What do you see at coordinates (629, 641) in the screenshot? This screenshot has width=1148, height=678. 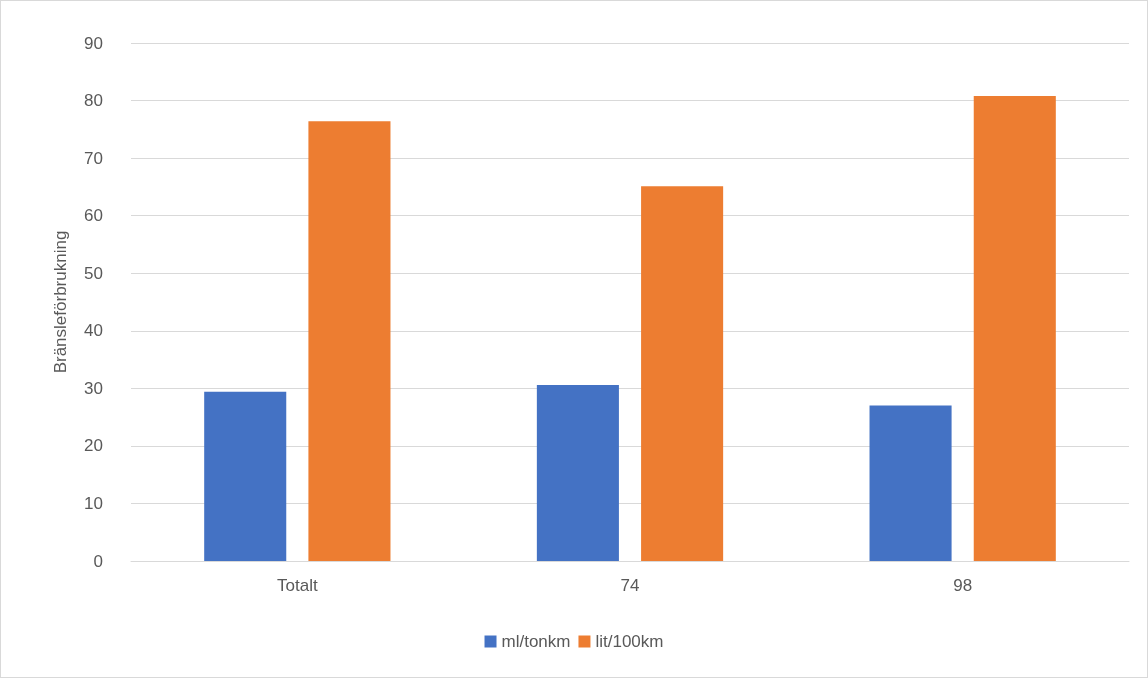 I see `legend-label: lit/100km` at bounding box center [629, 641].